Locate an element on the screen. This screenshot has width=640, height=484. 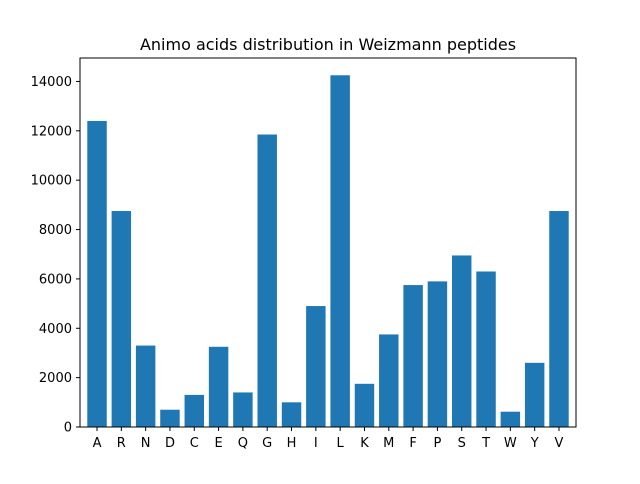
y-tick-label: 14000 is located at coordinates (51, 82).